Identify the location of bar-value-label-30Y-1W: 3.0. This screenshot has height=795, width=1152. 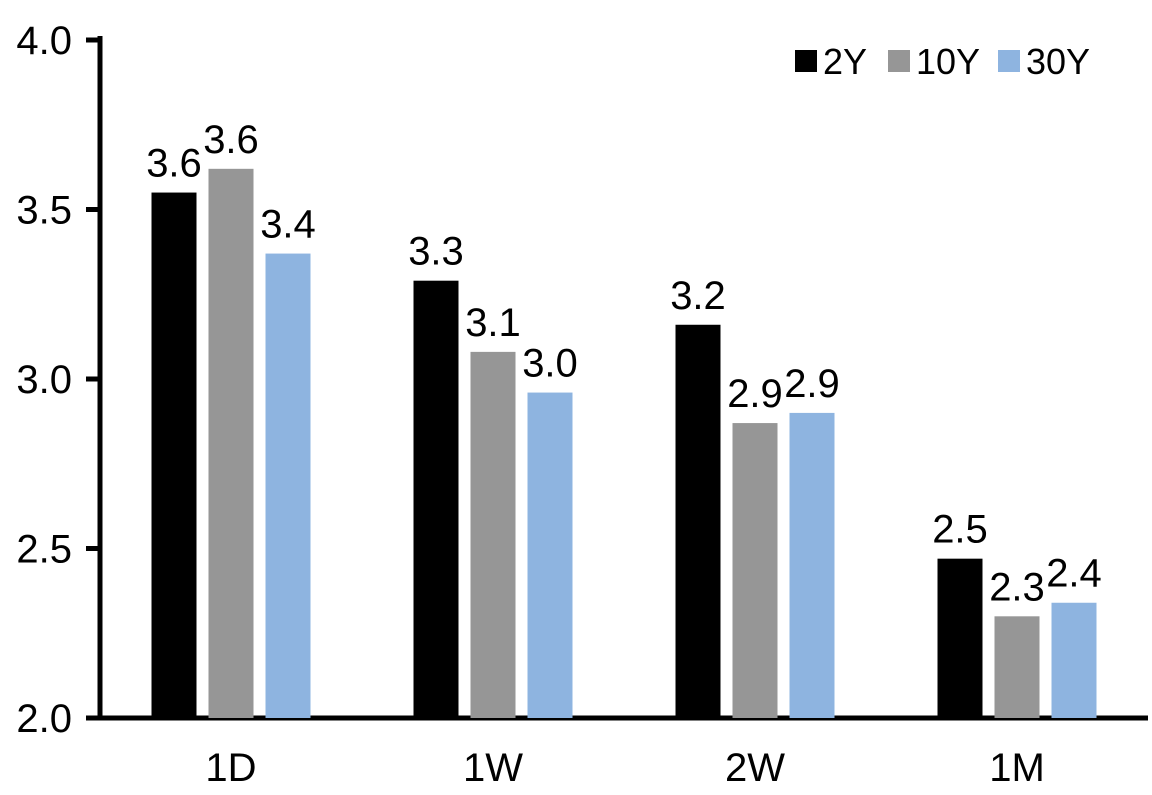
(550, 364).